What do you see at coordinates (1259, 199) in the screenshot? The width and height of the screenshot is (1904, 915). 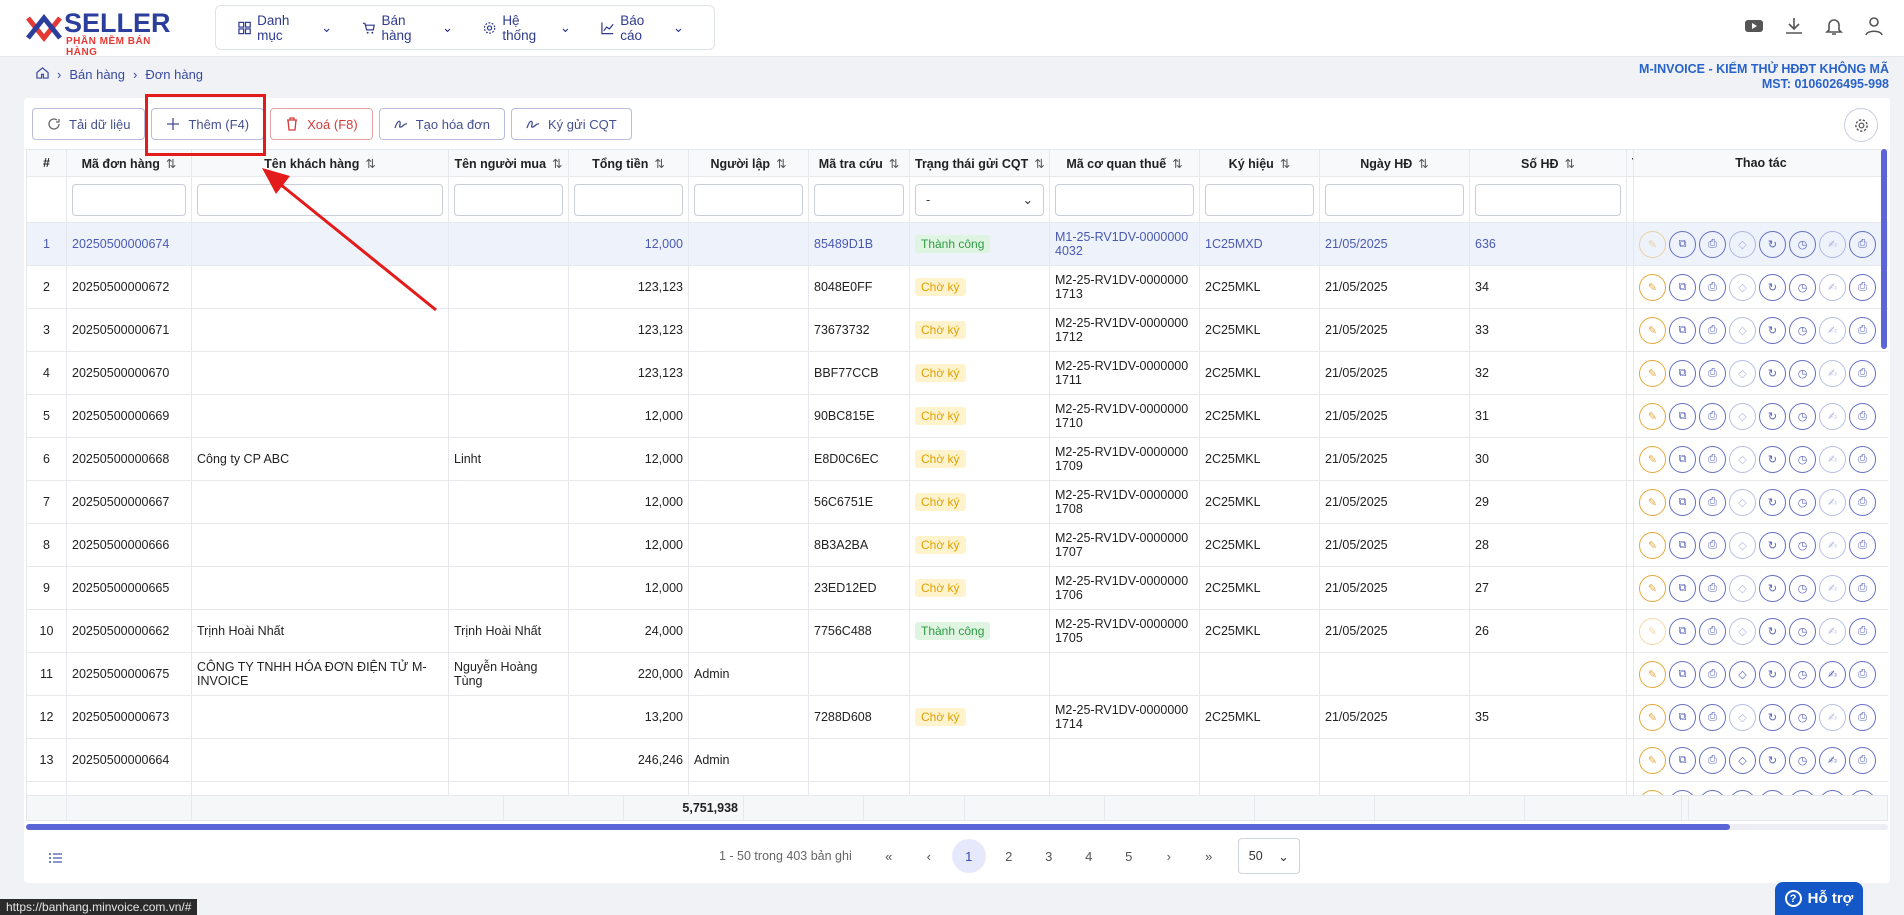 I see `filter-symbol-input` at bounding box center [1259, 199].